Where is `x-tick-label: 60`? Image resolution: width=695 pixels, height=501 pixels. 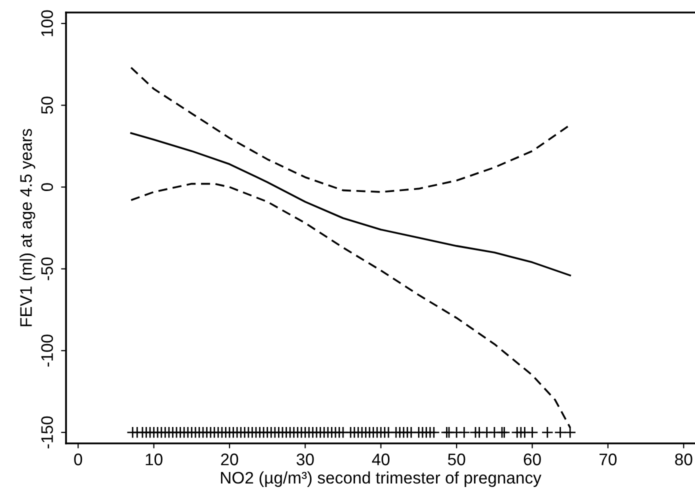 x-tick-label: 60 is located at coordinates (532, 460).